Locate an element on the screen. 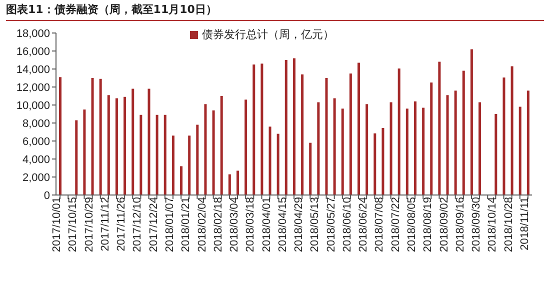  x-tick-label: 2017/10/29 is located at coordinates (89, 224).